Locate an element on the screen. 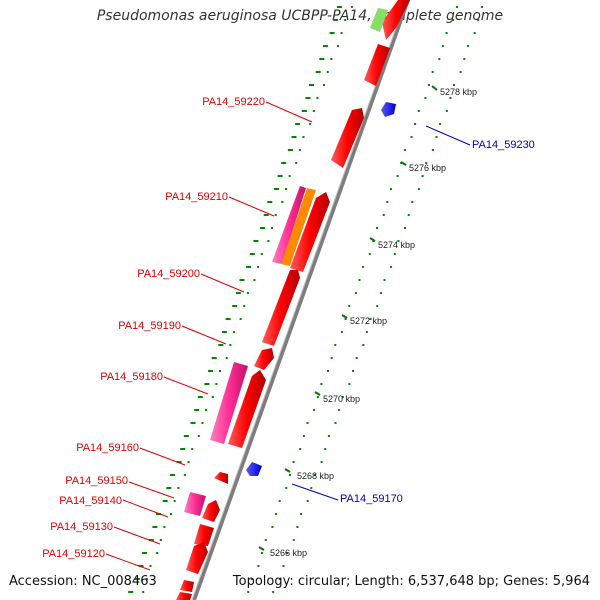  gene-label-59200: PA14_59200 is located at coordinates (168, 274).